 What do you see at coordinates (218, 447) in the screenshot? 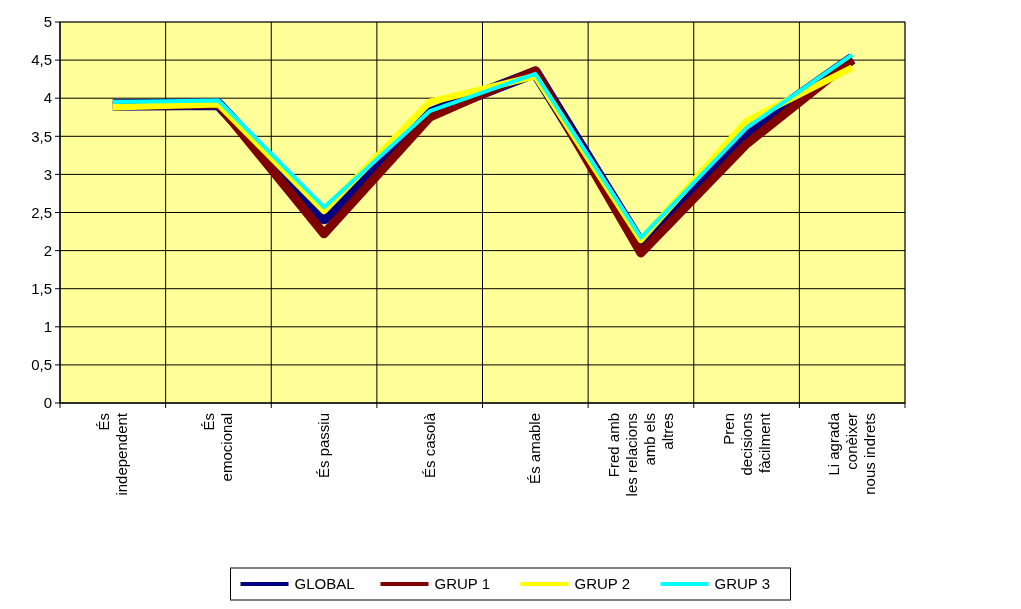
I see `x-tick-label: És emocional` at bounding box center [218, 447].